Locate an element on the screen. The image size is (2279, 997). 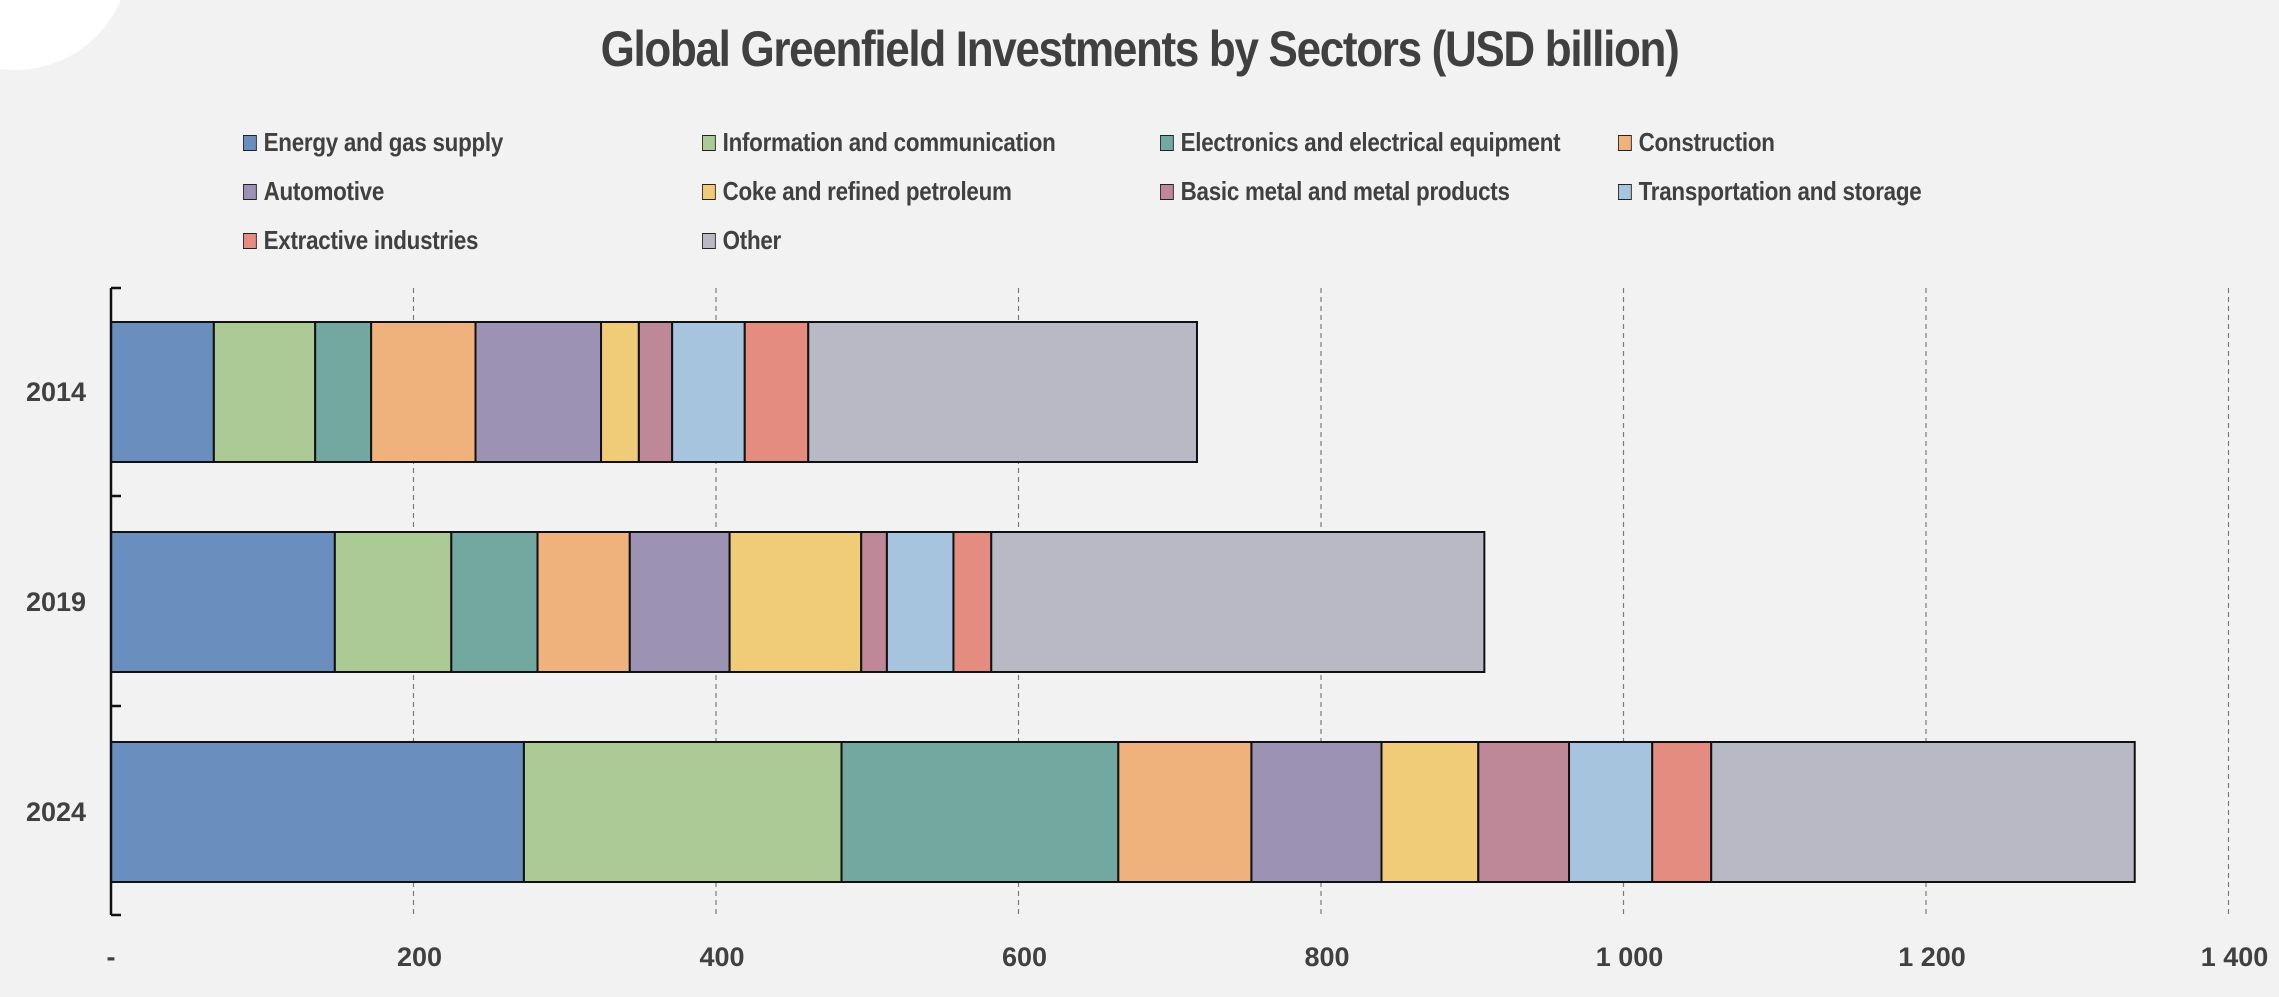
legend-label: Transportation and storage is located at coordinates (1780, 191).